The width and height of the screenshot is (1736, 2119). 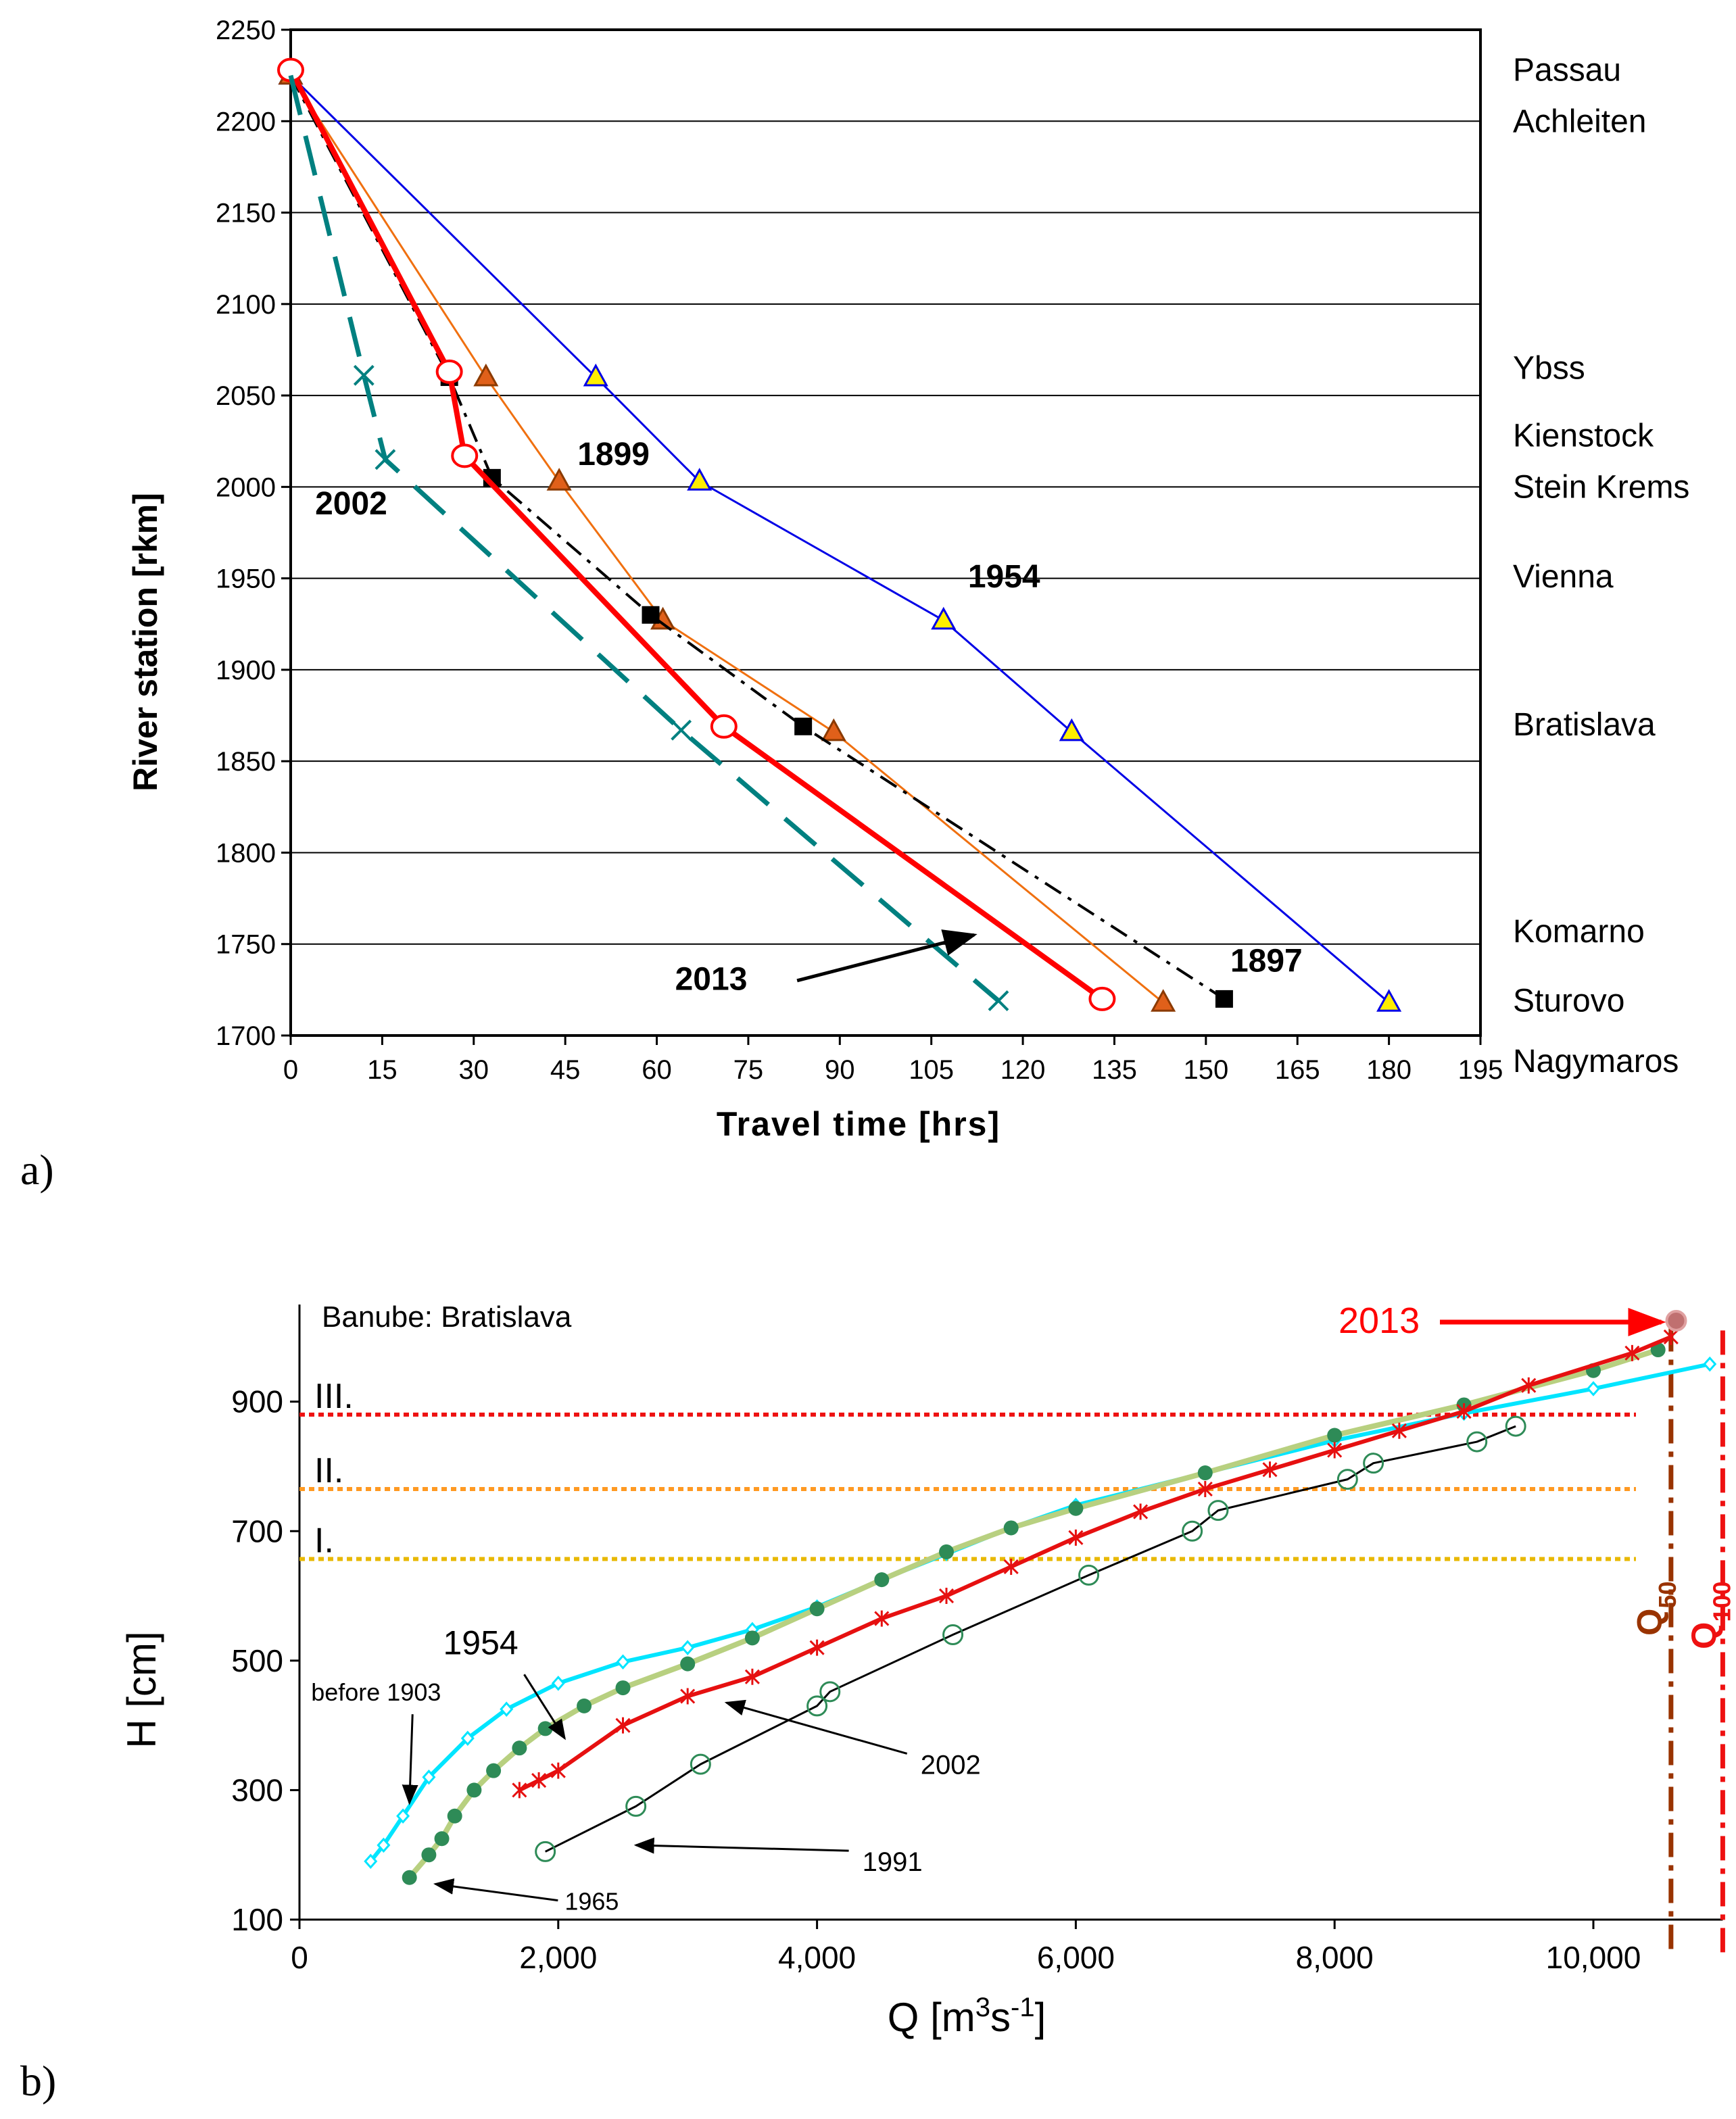 What do you see at coordinates (324, 1540) in the screenshot?
I see `threshold-label-i: I.` at bounding box center [324, 1540].